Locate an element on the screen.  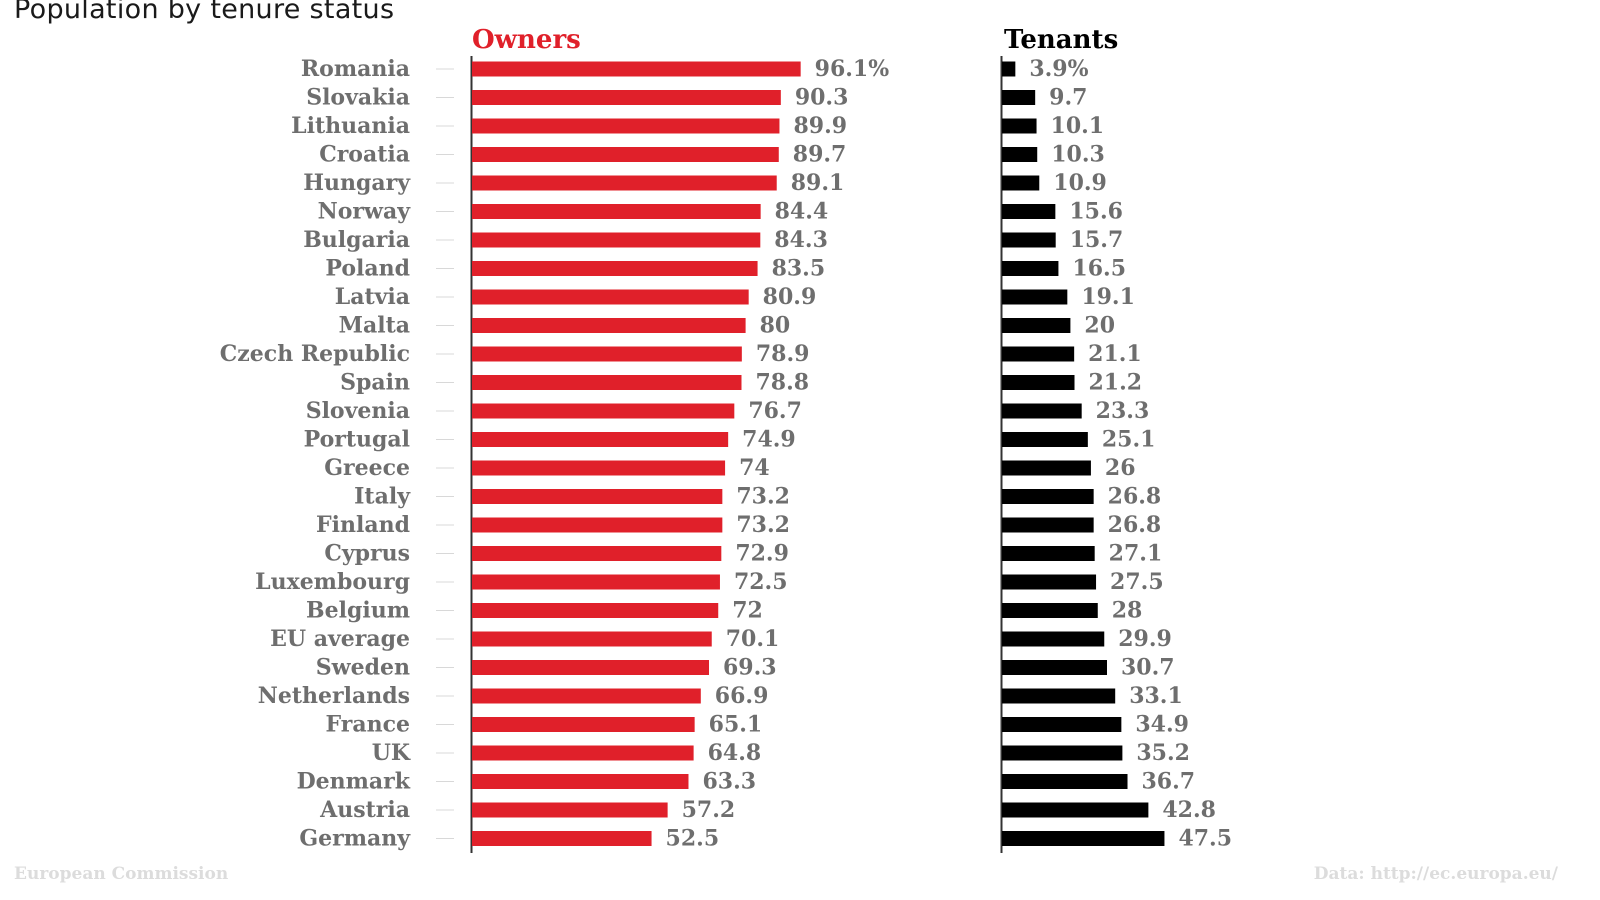
owners-value-label: 76.7 is located at coordinates (775, 411).